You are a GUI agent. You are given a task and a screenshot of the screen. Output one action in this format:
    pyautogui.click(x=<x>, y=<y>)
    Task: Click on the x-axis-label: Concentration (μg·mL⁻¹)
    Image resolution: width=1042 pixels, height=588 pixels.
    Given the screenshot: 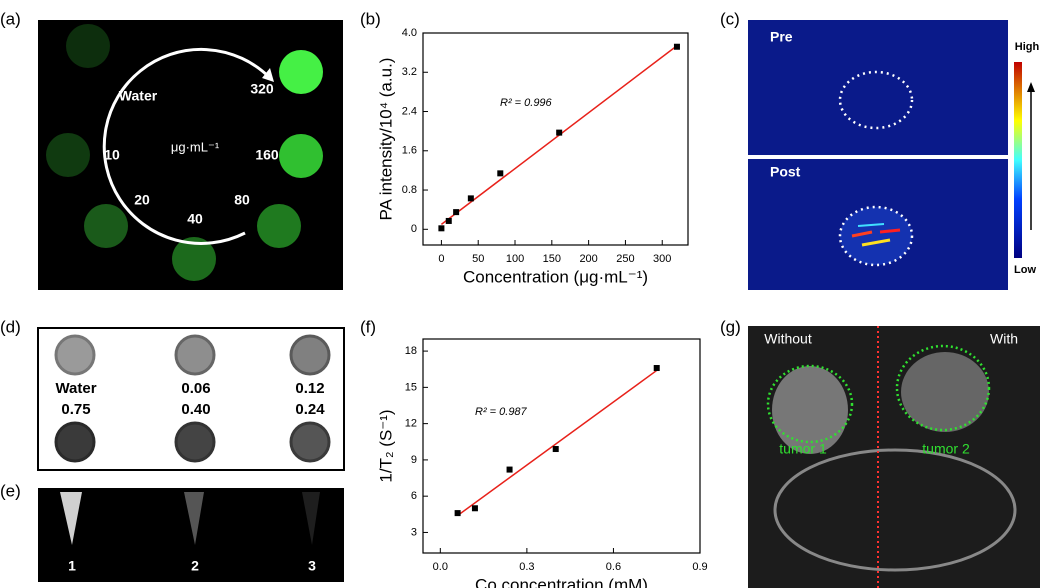 What is the action you would take?
    pyautogui.click(x=555, y=276)
    